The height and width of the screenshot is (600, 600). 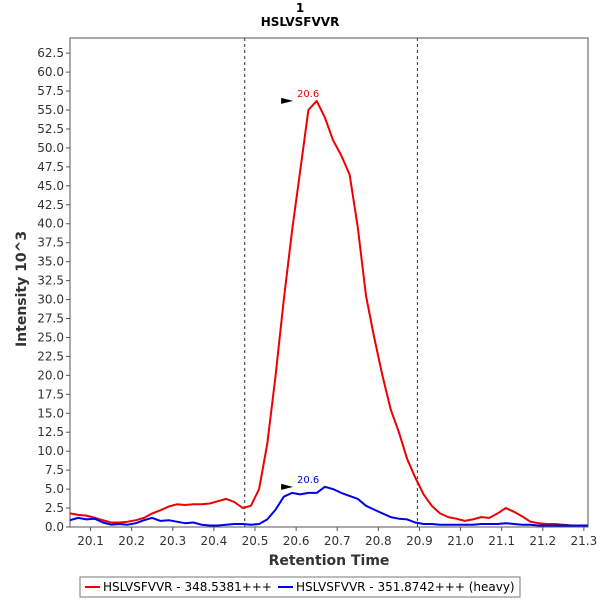 What do you see at coordinates (90, 541) in the screenshot?
I see `x-tick-label: 20.1` at bounding box center [90, 541].